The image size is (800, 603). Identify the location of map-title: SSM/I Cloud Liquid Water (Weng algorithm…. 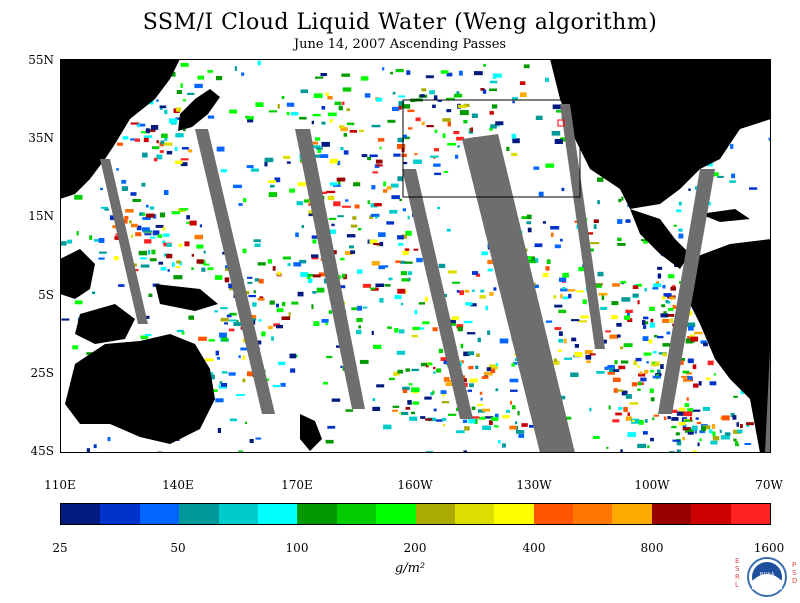
(400, 22).